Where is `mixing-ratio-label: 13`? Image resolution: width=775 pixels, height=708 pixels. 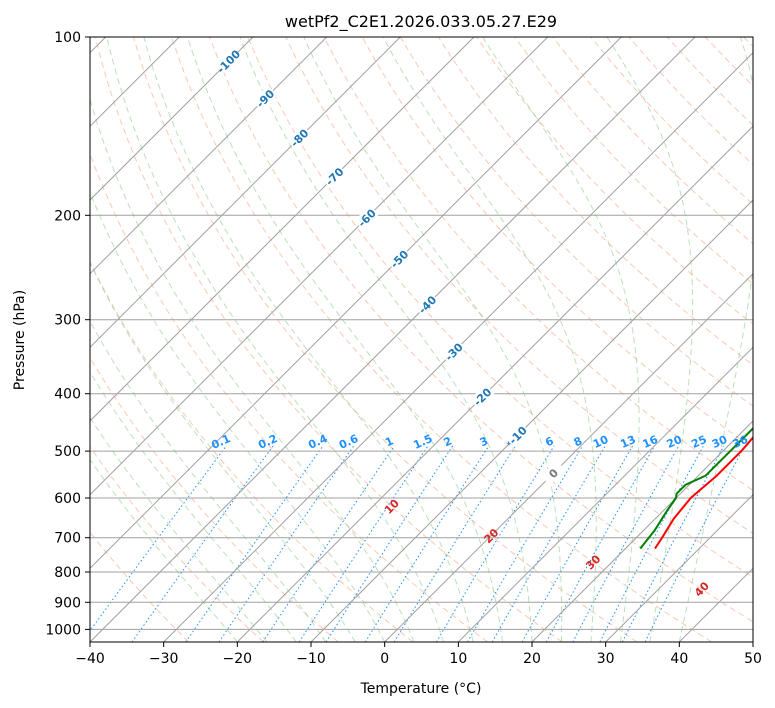 mixing-ratio-label: 13 is located at coordinates (627, 442).